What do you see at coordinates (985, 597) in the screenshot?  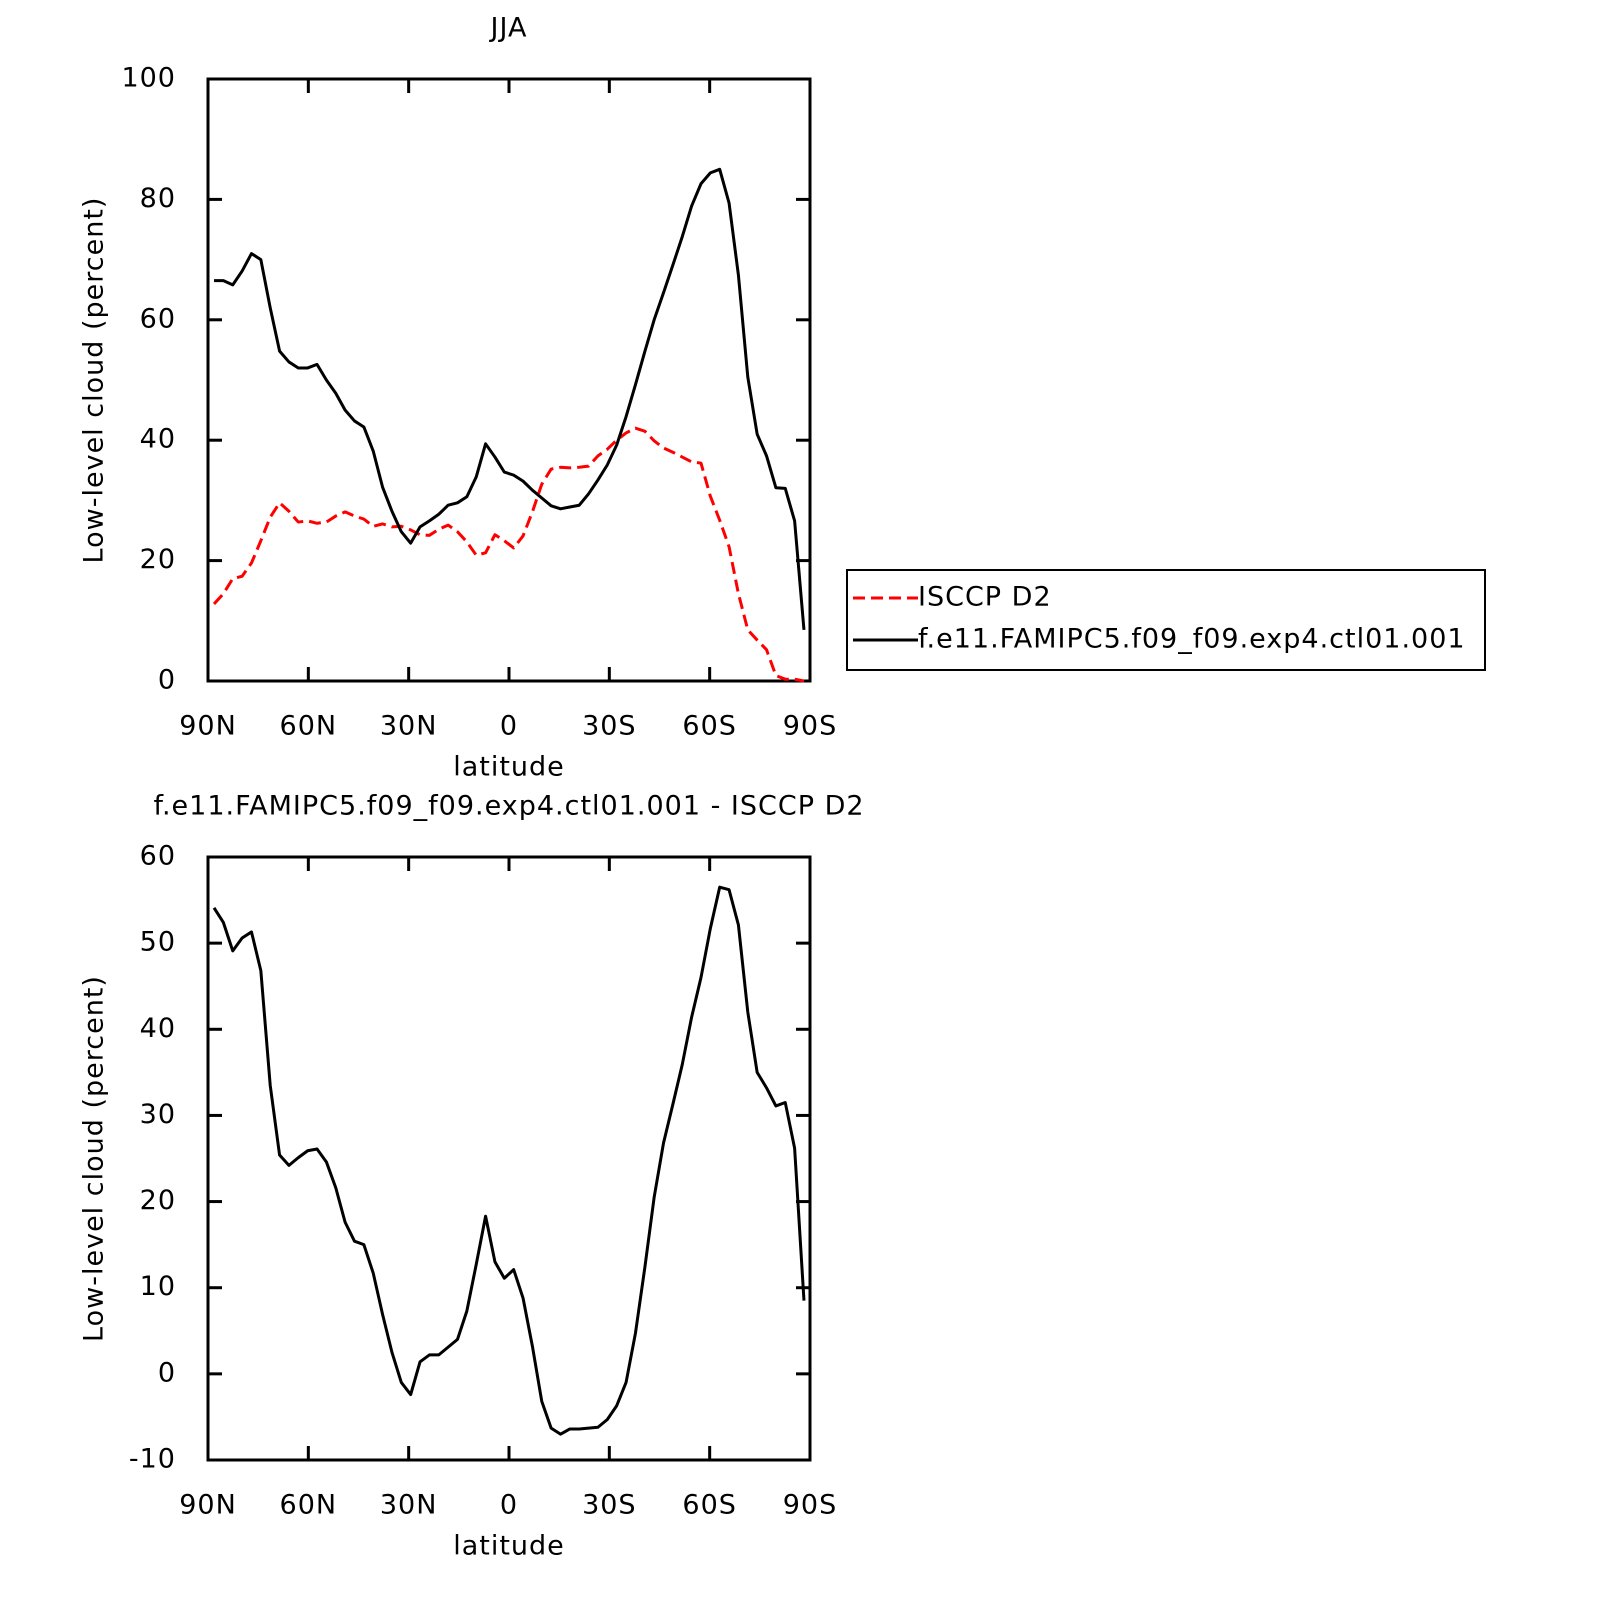 I see `legend-label: ISCCP D2` at bounding box center [985, 597].